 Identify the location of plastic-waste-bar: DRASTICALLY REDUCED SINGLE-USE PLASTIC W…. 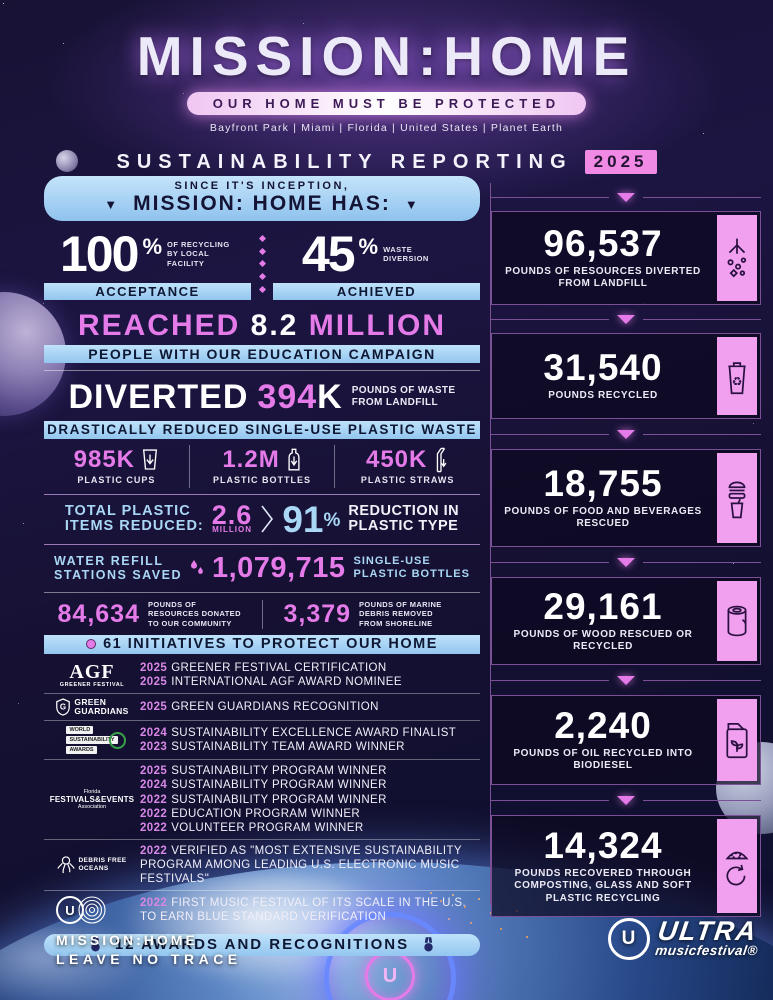
(262, 429).